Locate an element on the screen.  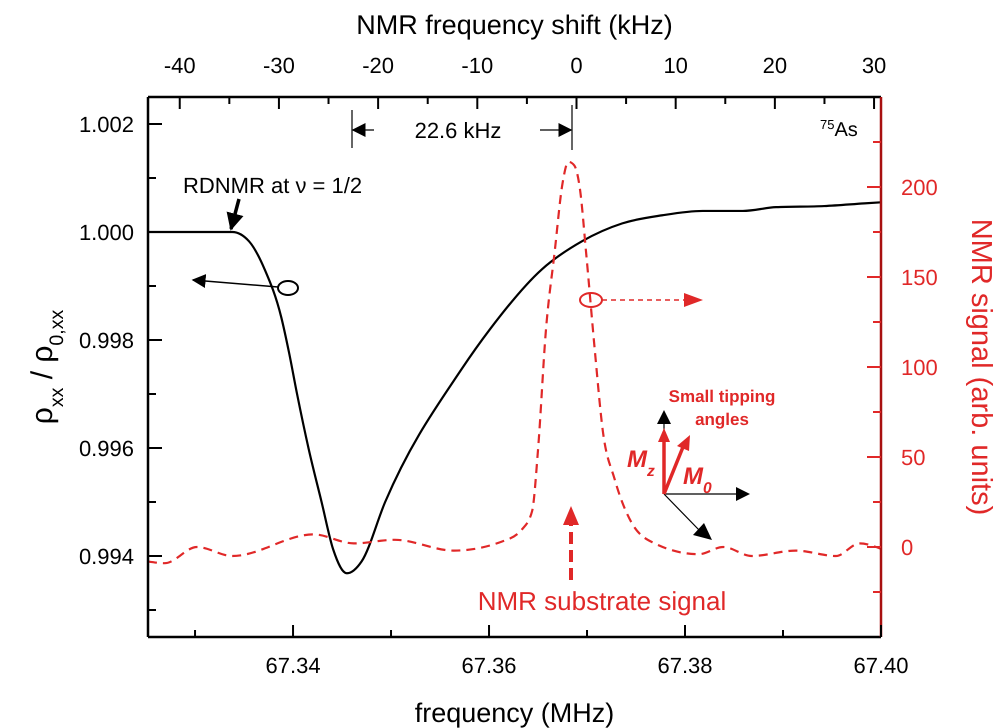
x-tick-label: 67.36 is located at coordinates (489, 665).